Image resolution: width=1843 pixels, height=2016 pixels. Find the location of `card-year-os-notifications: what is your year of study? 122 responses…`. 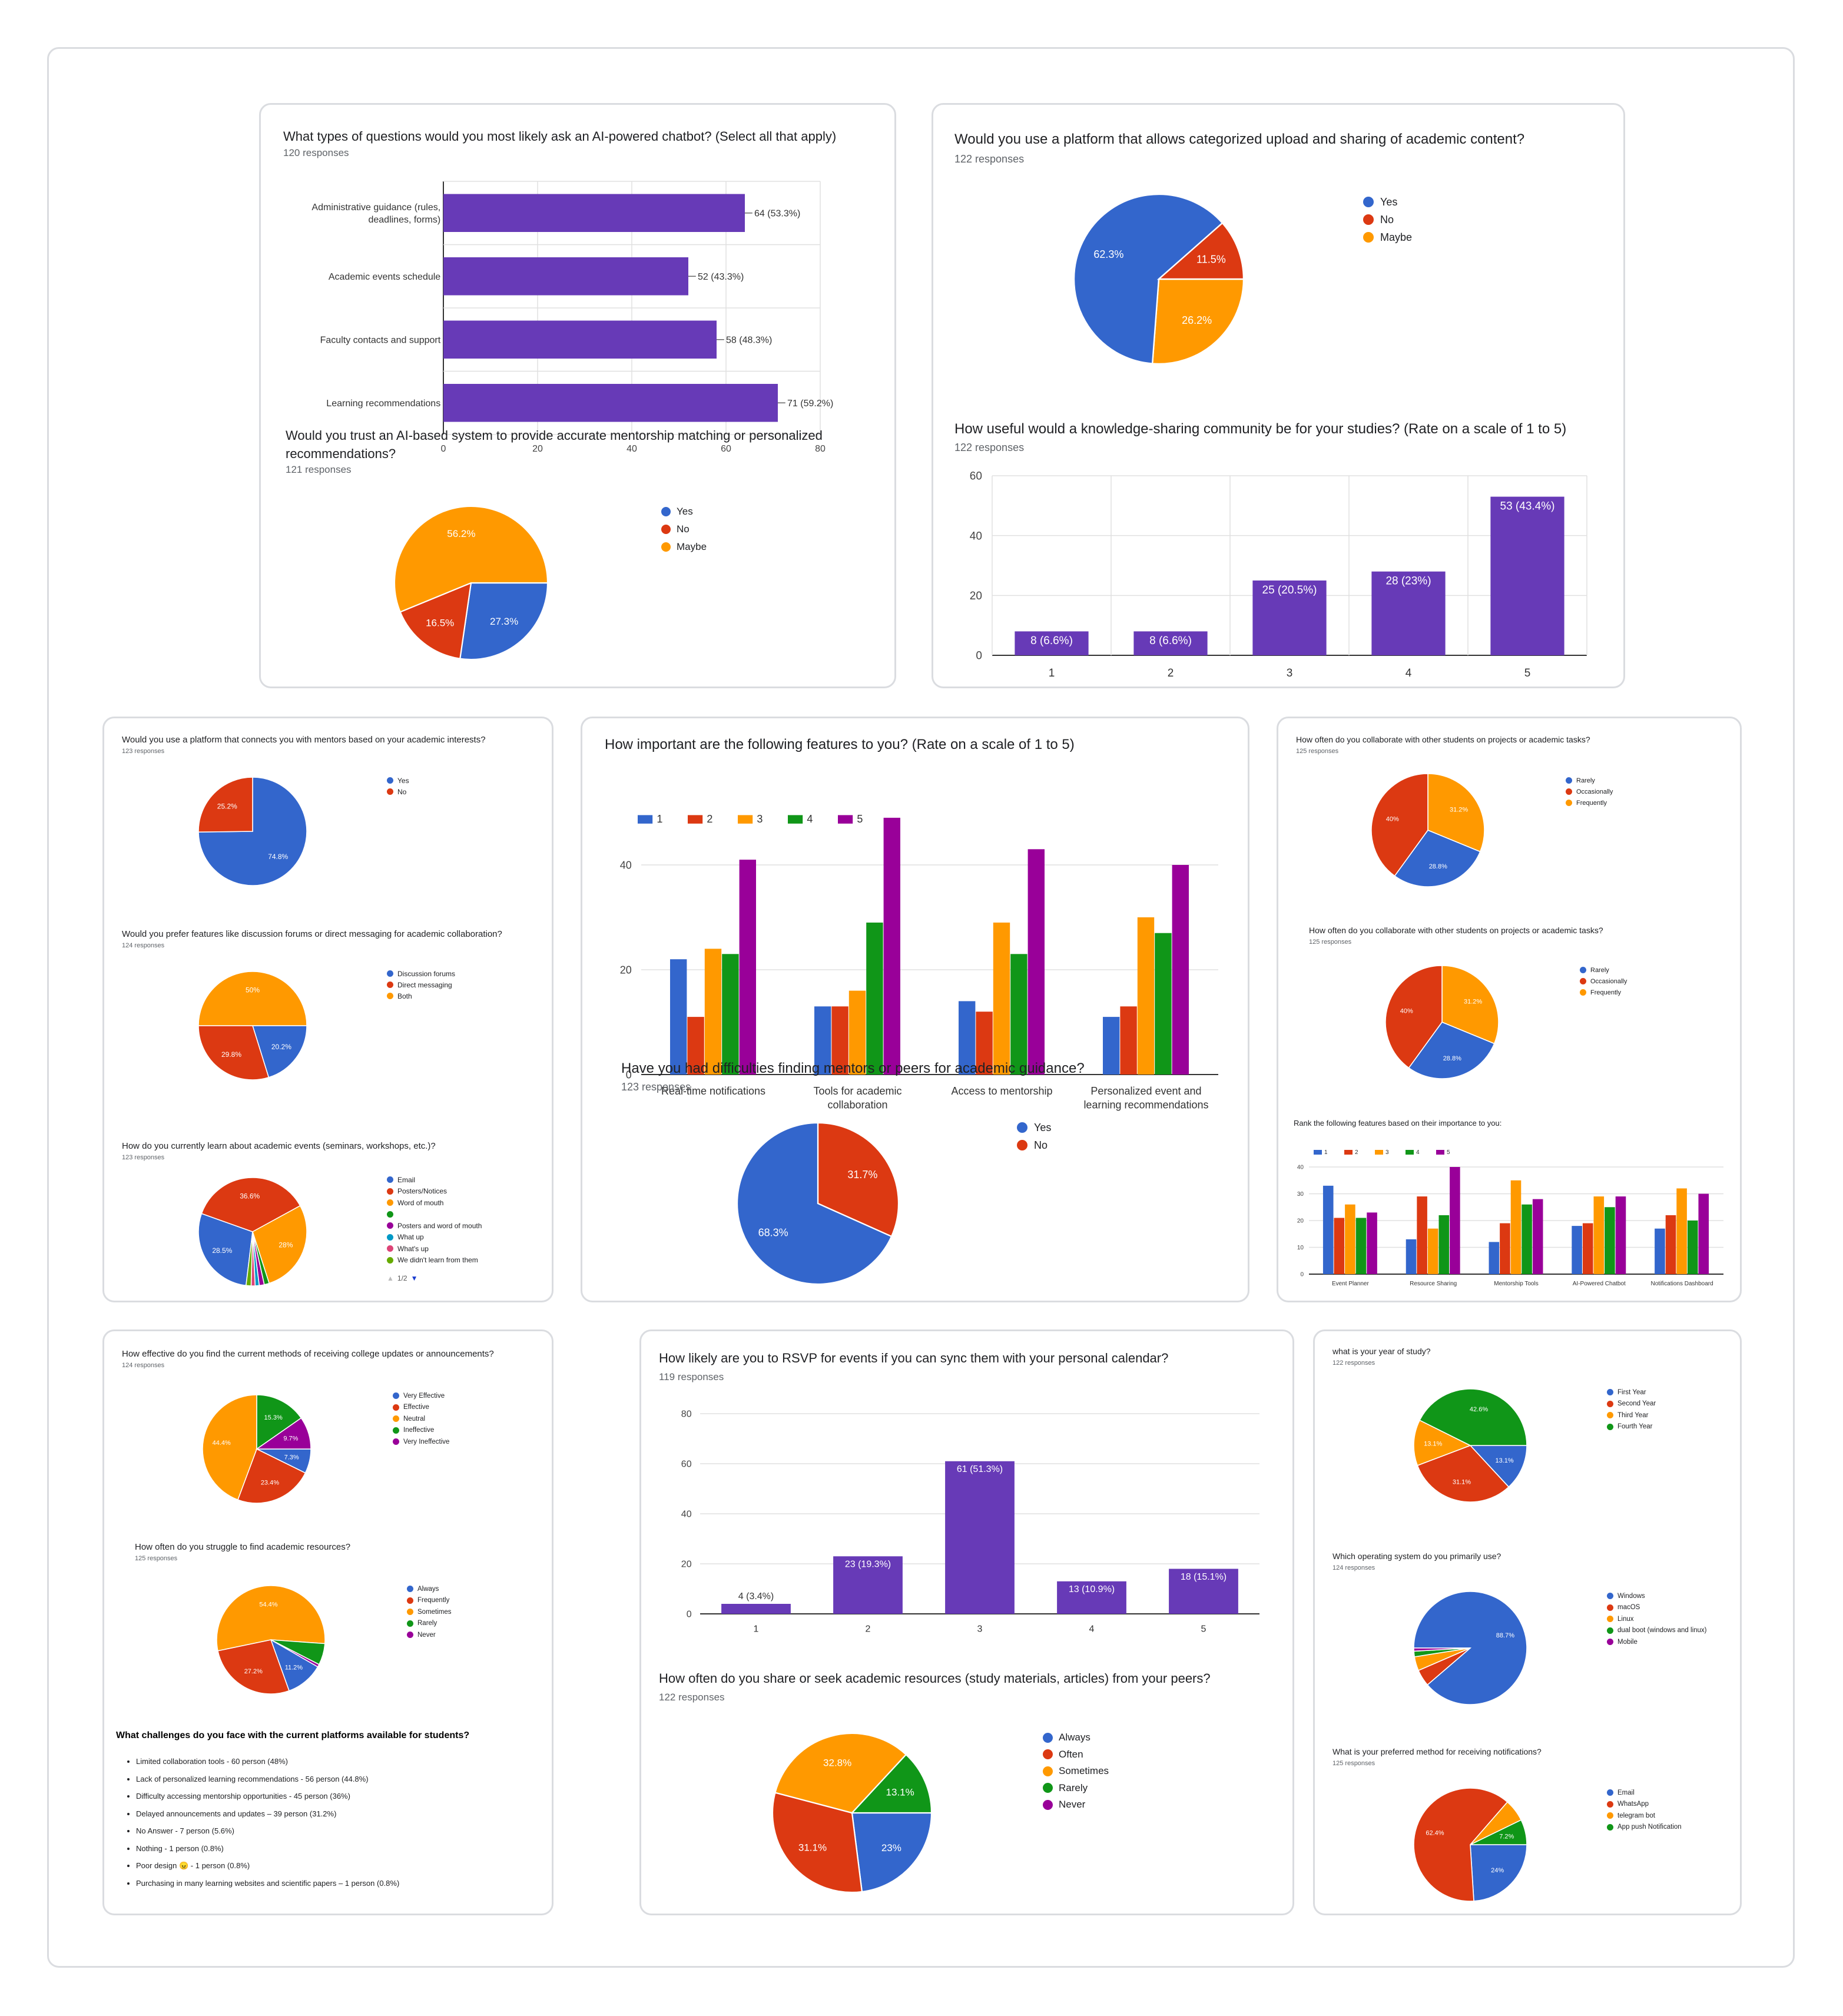

card-year-os-notifications: what is your year of study? 122 responses… is located at coordinates (1527, 1622).